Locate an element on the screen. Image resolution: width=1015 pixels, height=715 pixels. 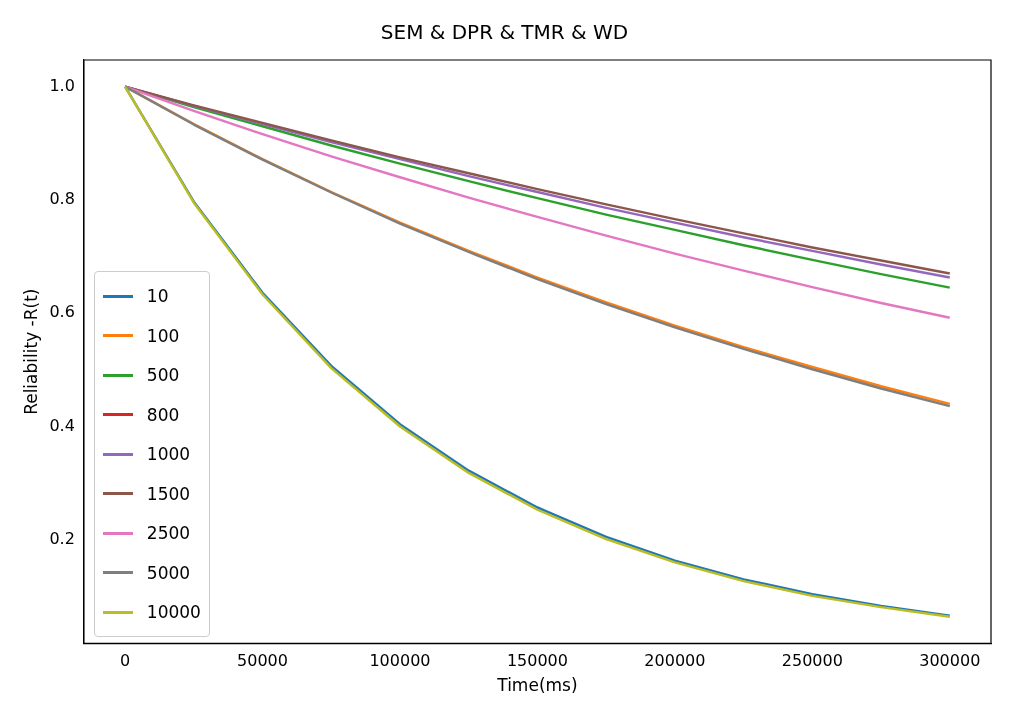
legend-label: 500 is located at coordinates (163, 375).